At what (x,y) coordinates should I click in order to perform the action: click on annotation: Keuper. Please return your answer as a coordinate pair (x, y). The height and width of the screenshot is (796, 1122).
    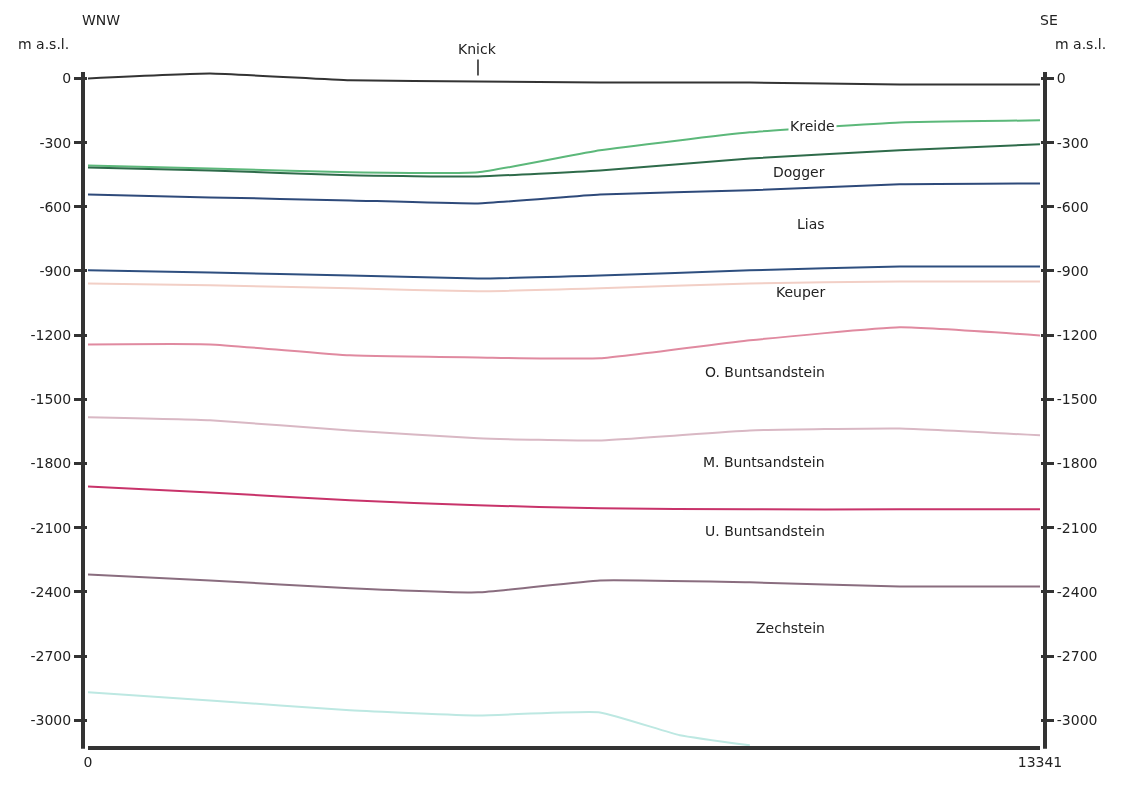
    Looking at the image, I should click on (801, 292).